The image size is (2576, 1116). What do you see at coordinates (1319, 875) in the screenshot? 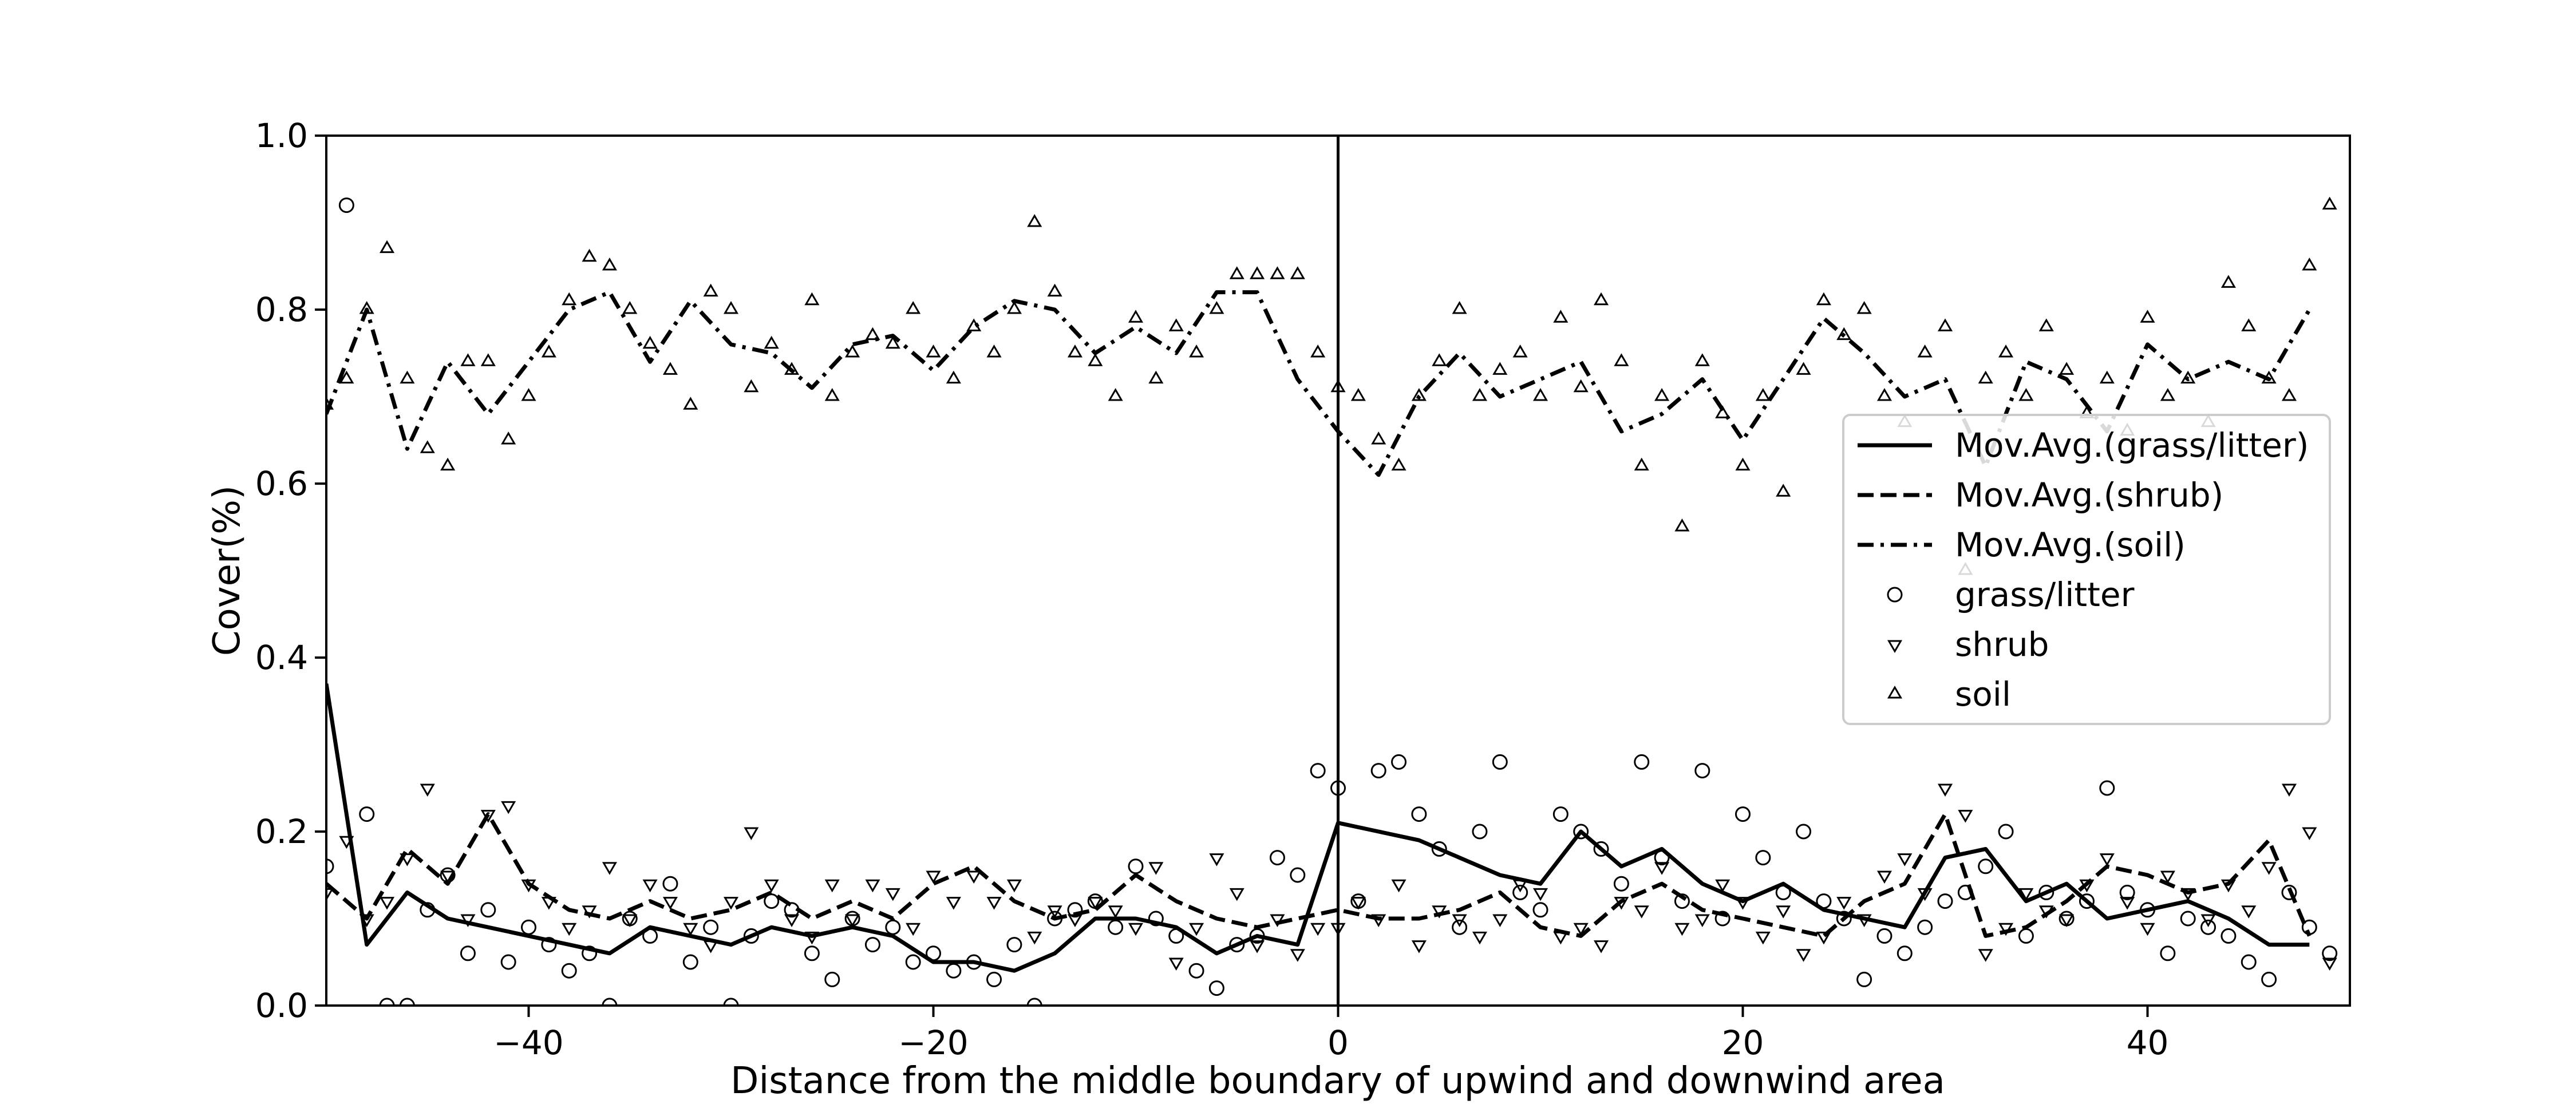
I see `series-line-dashed` at bounding box center [1319, 875].